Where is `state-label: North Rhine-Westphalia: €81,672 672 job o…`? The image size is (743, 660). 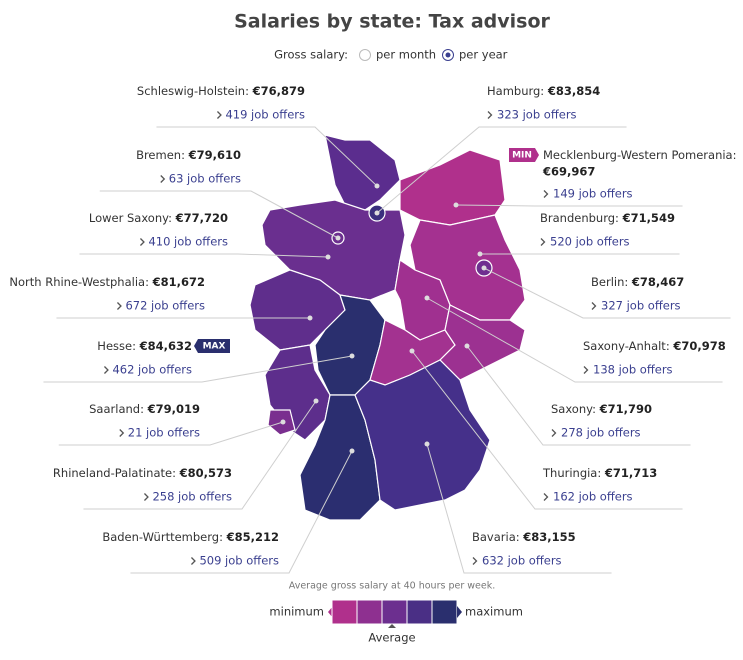 state-label: North Rhine-Westphalia: €81,672 672 job o… is located at coordinates (107, 294).